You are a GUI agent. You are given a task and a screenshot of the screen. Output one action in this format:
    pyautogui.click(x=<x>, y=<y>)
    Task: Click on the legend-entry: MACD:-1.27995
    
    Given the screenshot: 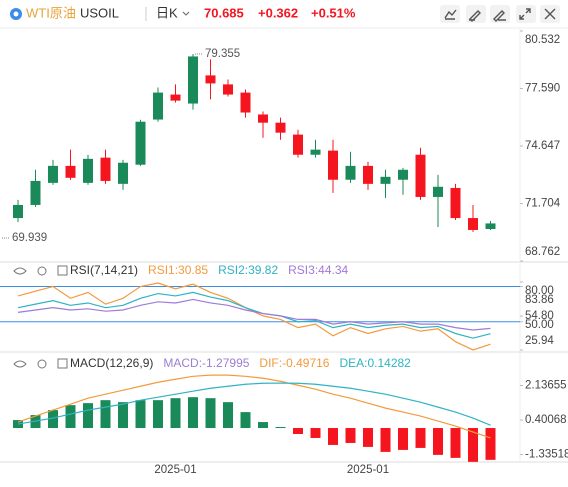 What is the action you would take?
    pyautogui.click(x=206, y=363)
    